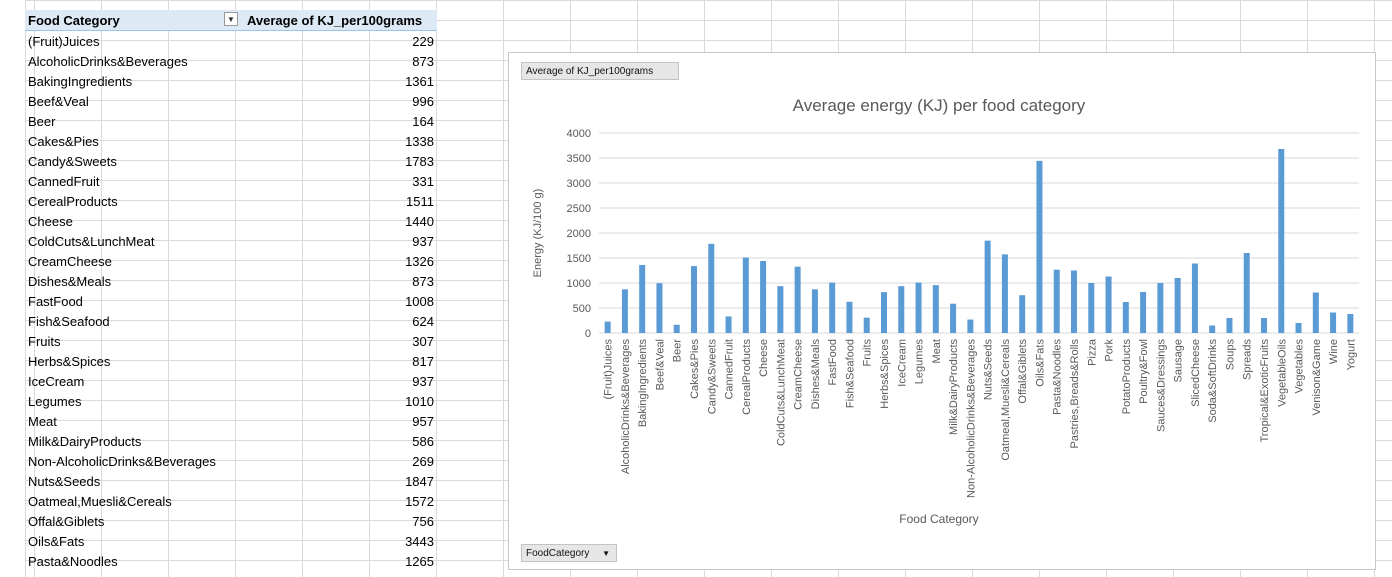 Image resolution: width=1392 pixels, height=577 pixels. Describe the element at coordinates (231, 241) in the screenshot. I see `table-row: ColdCuts&LunchMeat 937` at that location.